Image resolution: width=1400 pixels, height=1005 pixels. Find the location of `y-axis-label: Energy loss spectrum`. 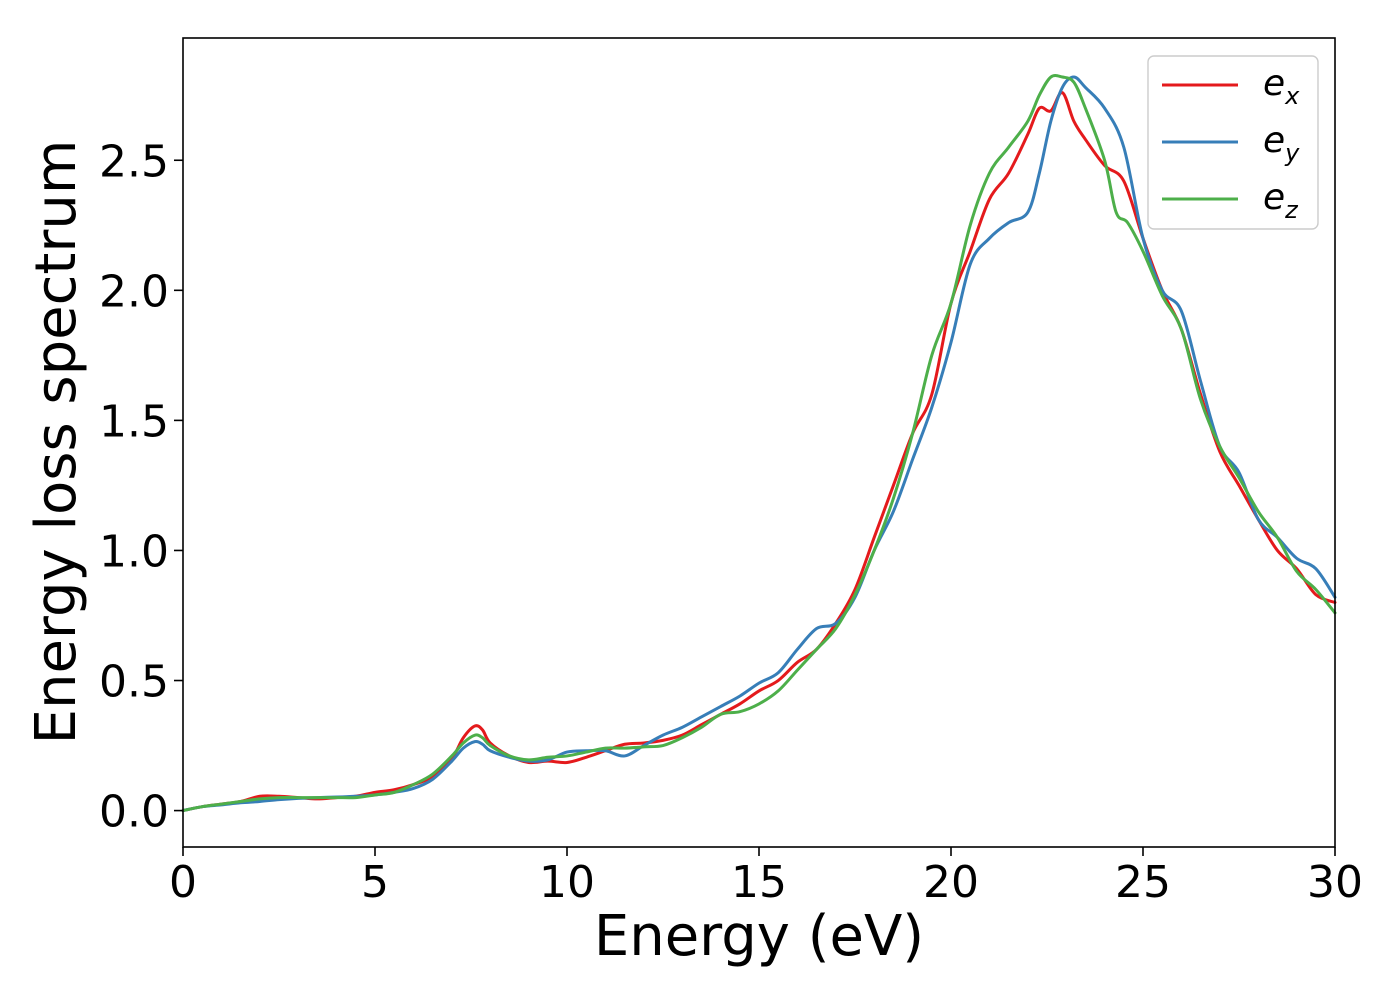

y-axis-label: Energy loss spectrum is located at coordinates (56, 442).